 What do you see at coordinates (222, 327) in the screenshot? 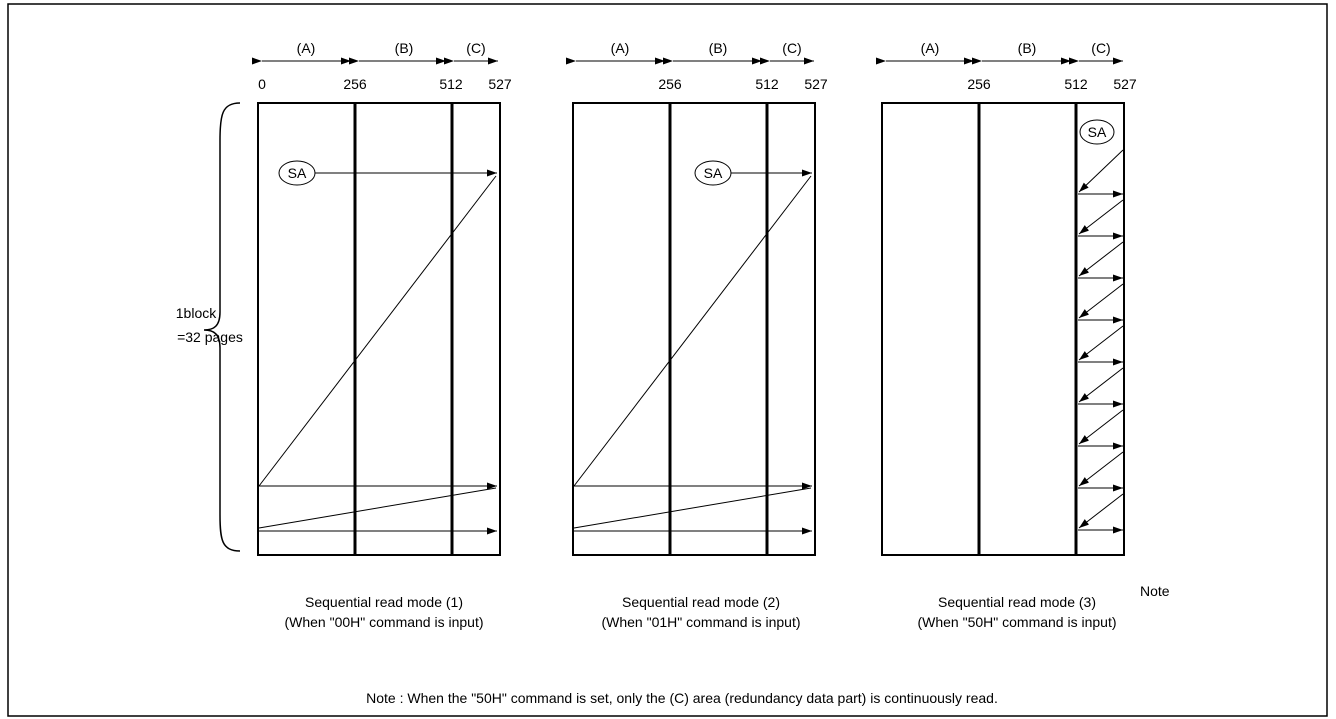
I see `block-brace` at bounding box center [222, 327].